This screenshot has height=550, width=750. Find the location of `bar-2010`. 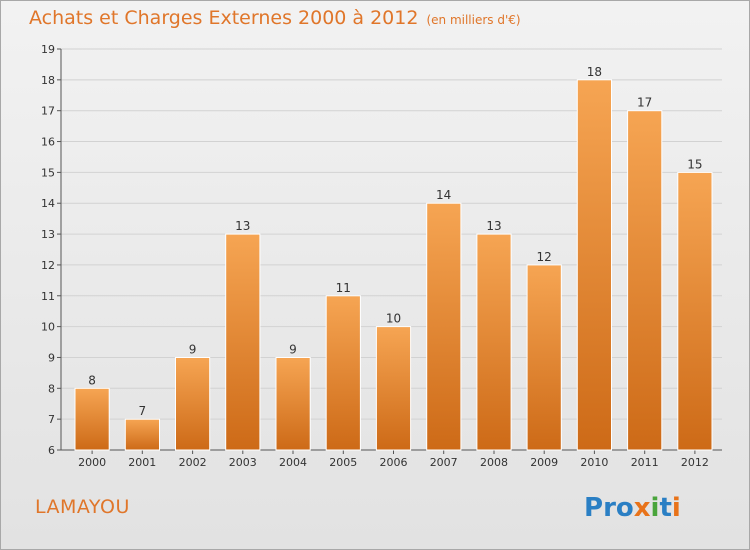

bar-2010 is located at coordinates (594, 265).